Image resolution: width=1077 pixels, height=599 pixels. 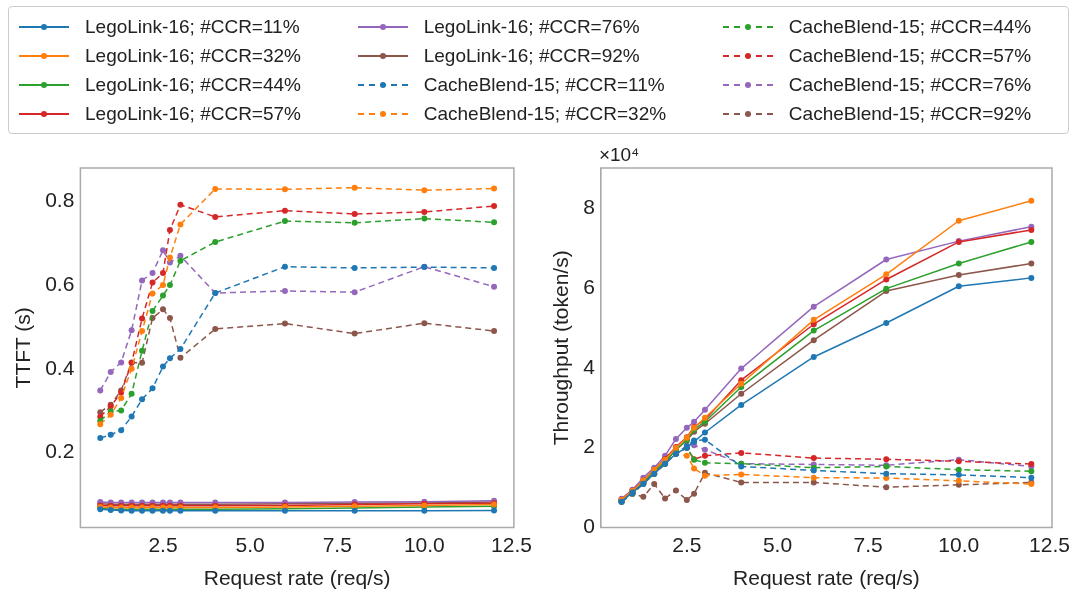 What do you see at coordinates (910, 55) in the screenshot?
I see `legend-label: CacheBlend-15; #CCR=57%` at bounding box center [910, 55].